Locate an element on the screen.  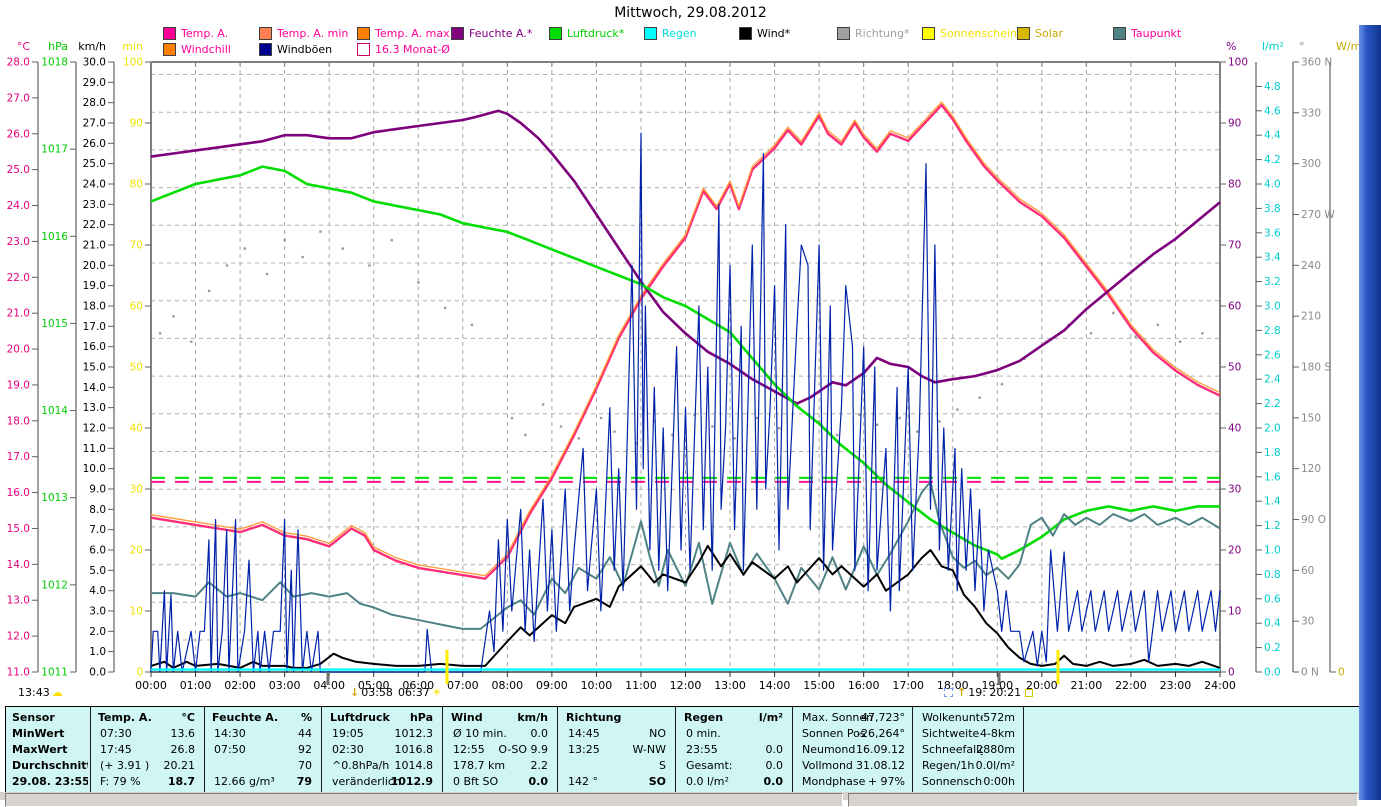
svg-text: 240 is located at coordinates (1311, 266).